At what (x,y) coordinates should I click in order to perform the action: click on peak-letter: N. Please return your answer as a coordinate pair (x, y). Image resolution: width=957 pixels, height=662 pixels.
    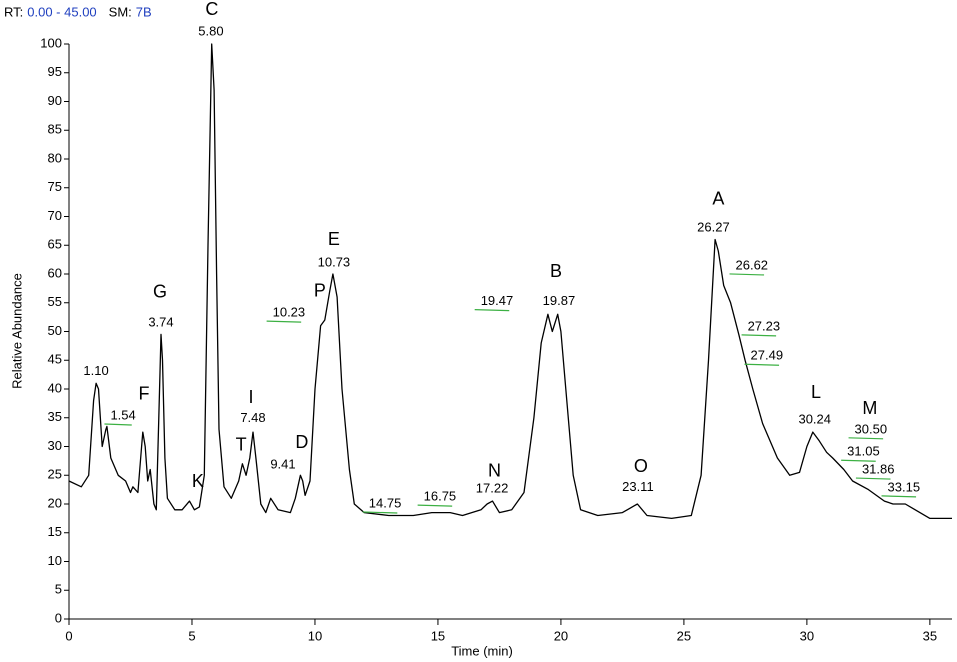
    Looking at the image, I should click on (494, 471).